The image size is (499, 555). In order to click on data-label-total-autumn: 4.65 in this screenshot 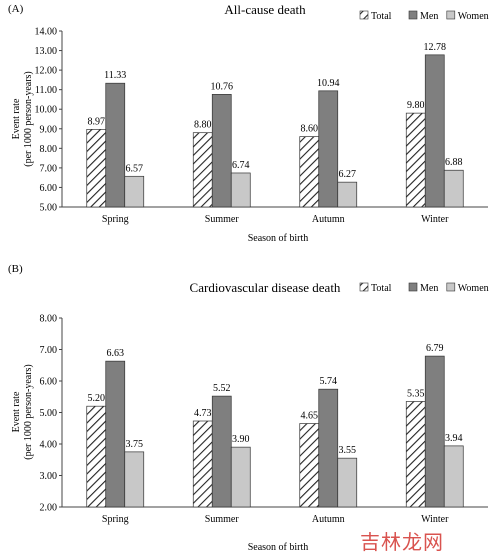, I will do `click(310, 416)`.